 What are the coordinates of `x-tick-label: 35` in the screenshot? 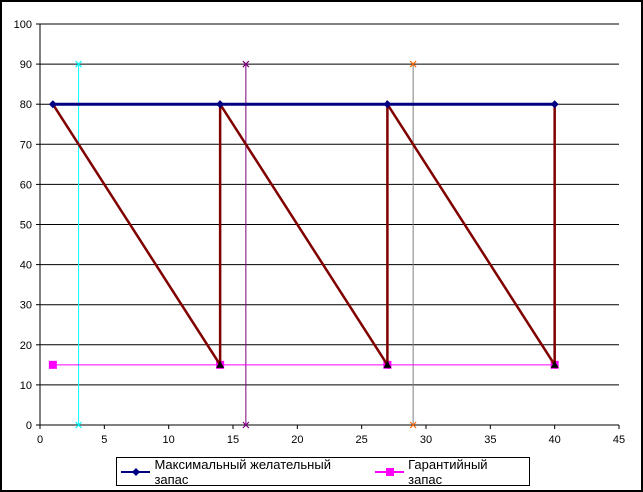 It's located at (490, 440).